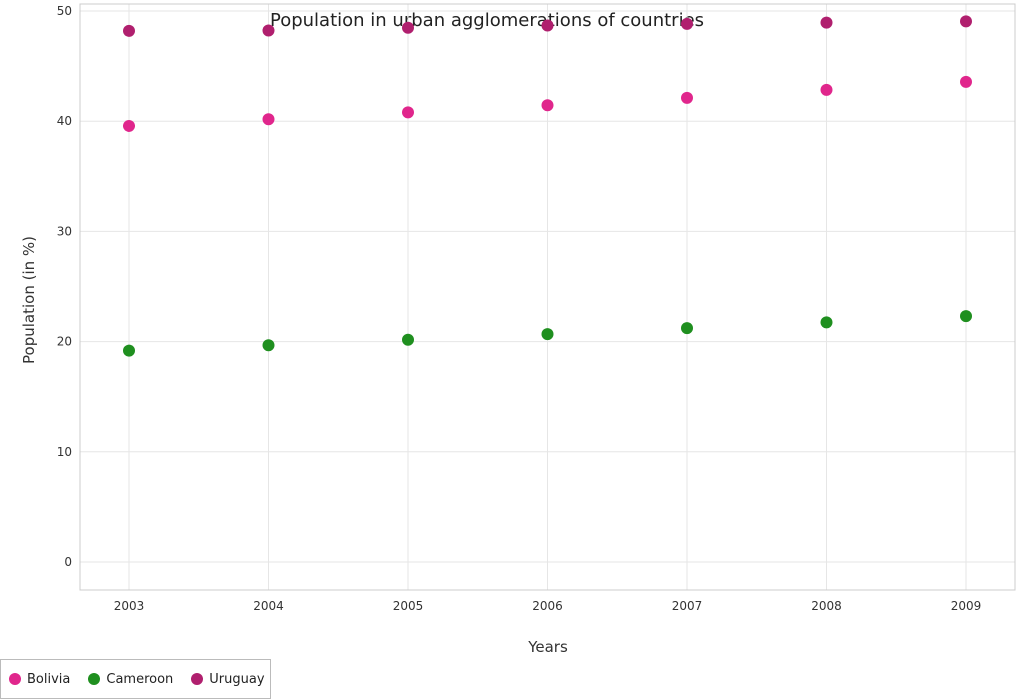  Describe the element at coordinates (237, 679) in the screenshot. I see `legend-label-uruguay: Uruguay` at that location.